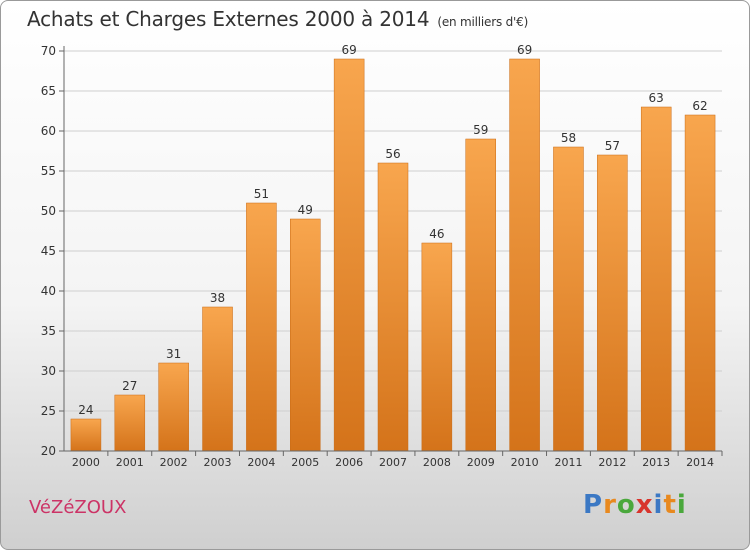 Image resolution: width=750 pixels, height=550 pixels. What do you see at coordinates (48, 91) in the screenshot?
I see `y-tick-label: 65` at bounding box center [48, 91].